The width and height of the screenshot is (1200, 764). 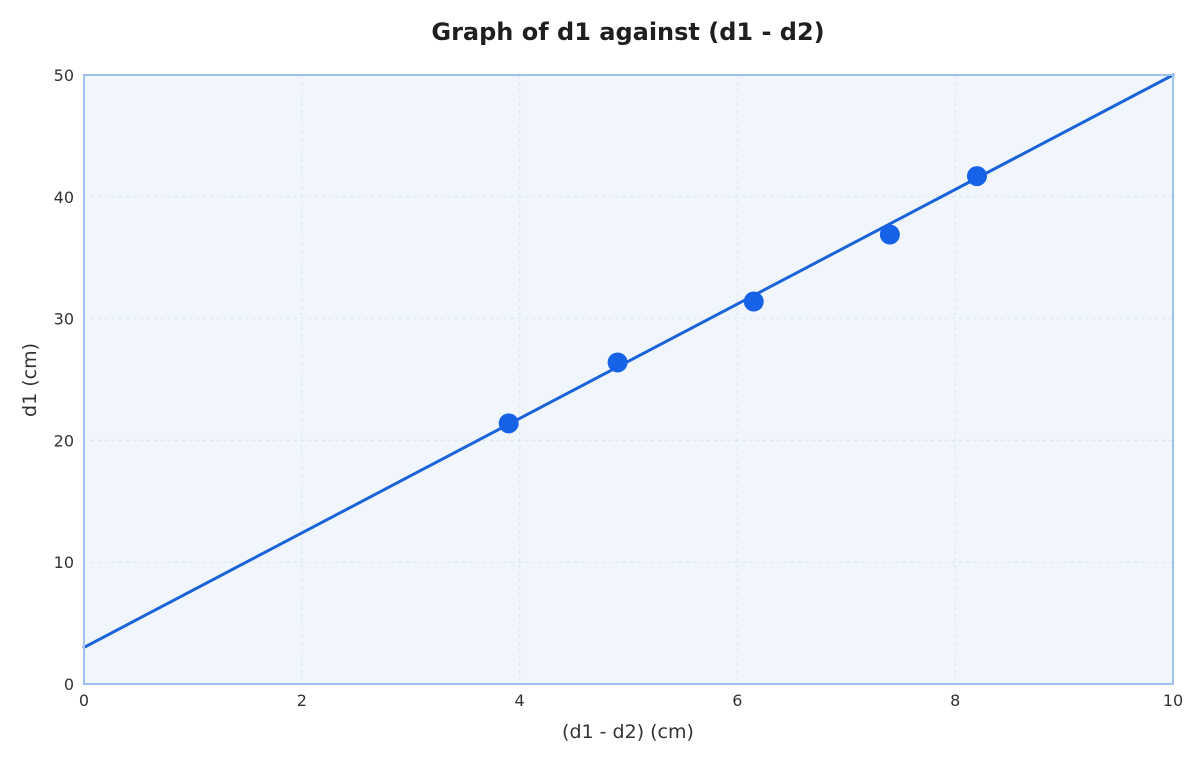 What do you see at coordinates (520, 700) in the screenshot?
I see `x-tick-label: 4` at bounding box center [520, 700].